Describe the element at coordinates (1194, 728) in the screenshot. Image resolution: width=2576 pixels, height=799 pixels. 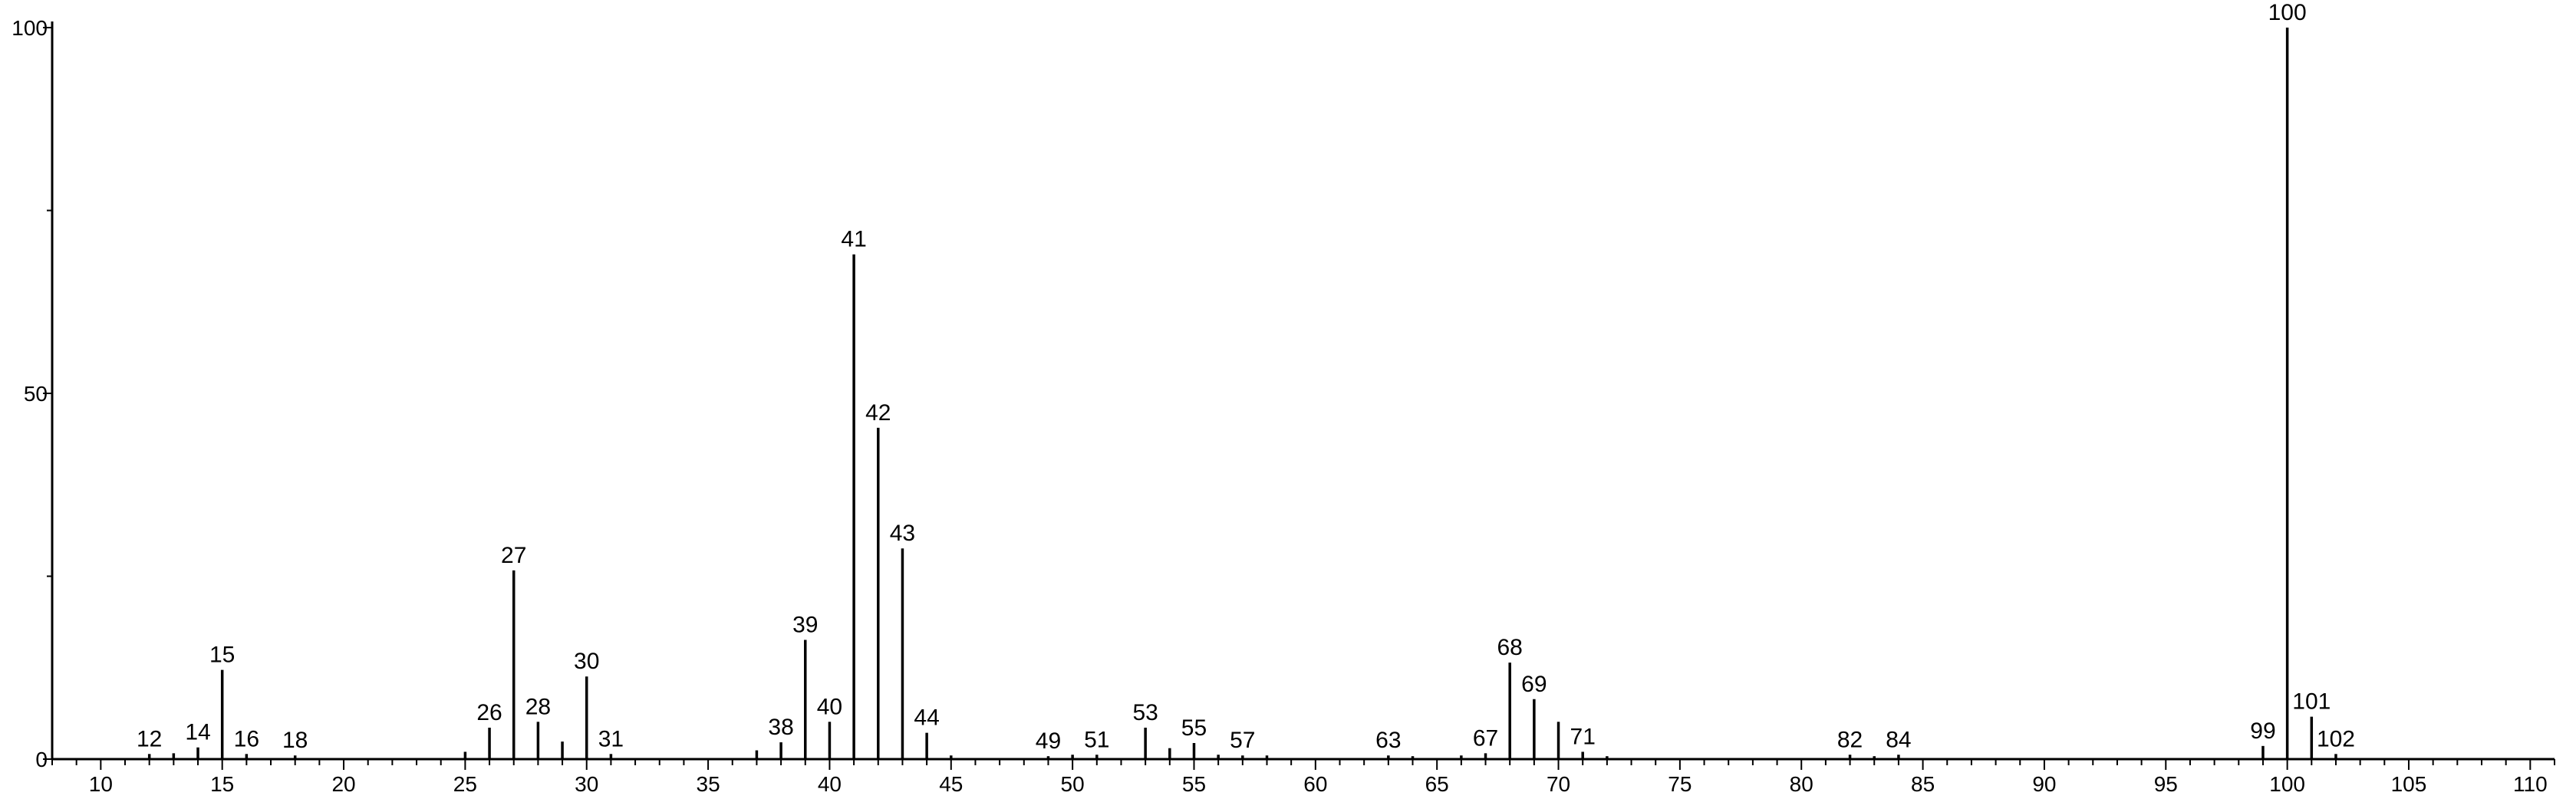
I see `peak-label-mz-55: 55` at that location.